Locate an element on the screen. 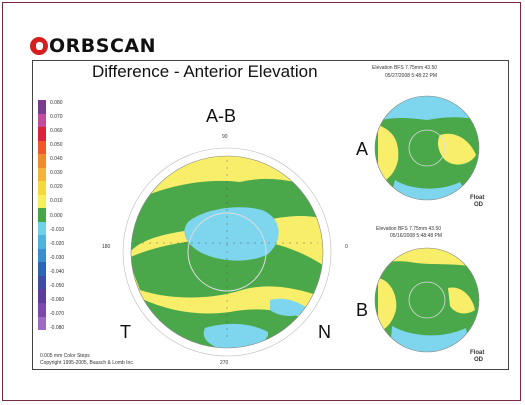 The height and width of the screenshot is (405, 525). map-b-pupil is located at coordinates (427, 300).